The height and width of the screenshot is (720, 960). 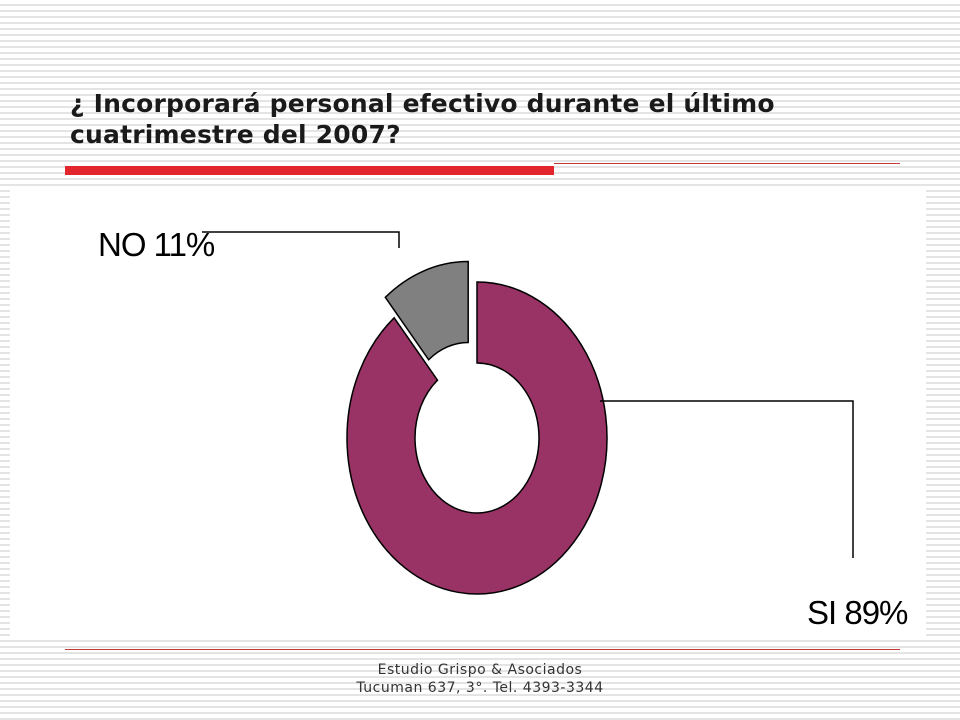 What do you see at coordinates (301, 239) in the screenshot?
I see `leader-line-no` at bounding box center [301, 239].